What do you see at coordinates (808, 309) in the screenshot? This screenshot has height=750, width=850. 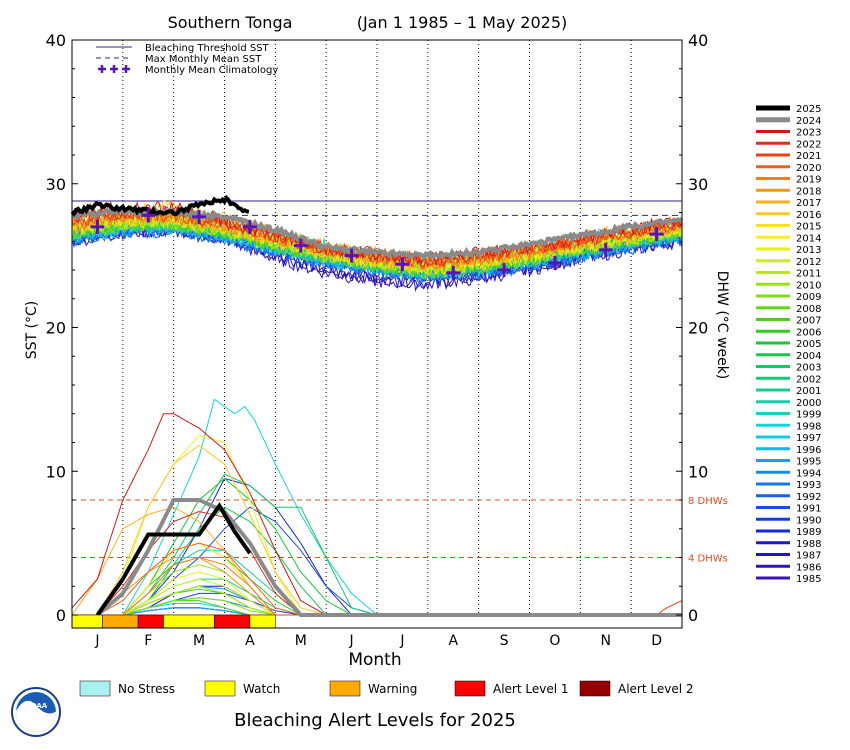 I see `year-legend-label: 2008` at bounding box center [808, 309].